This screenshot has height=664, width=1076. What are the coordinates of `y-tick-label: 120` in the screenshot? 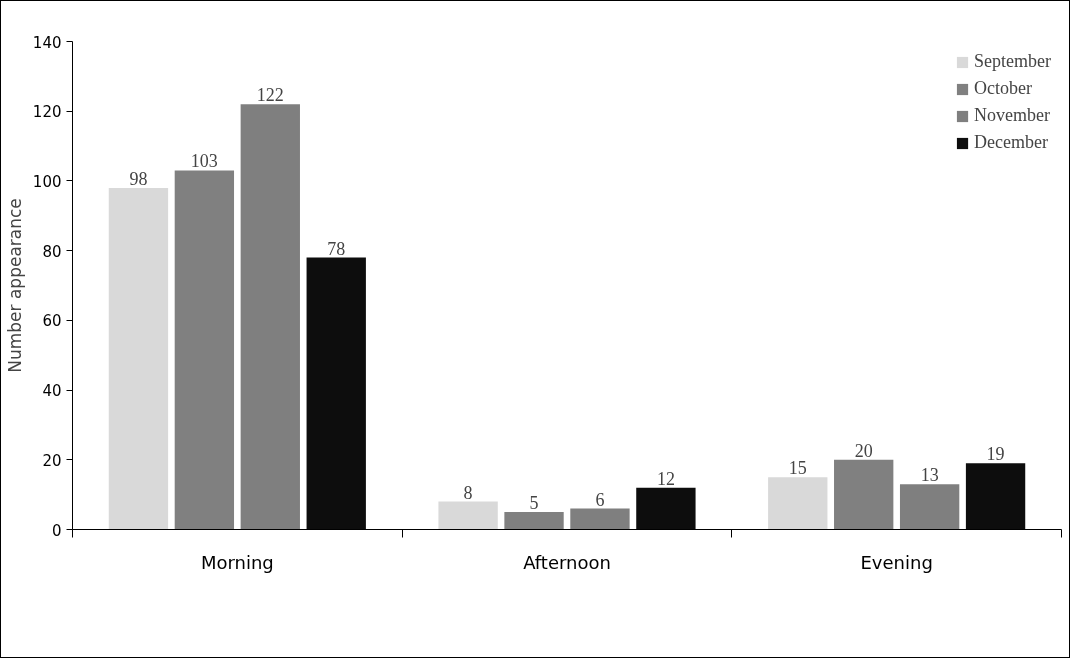 It's located at (47, 112).